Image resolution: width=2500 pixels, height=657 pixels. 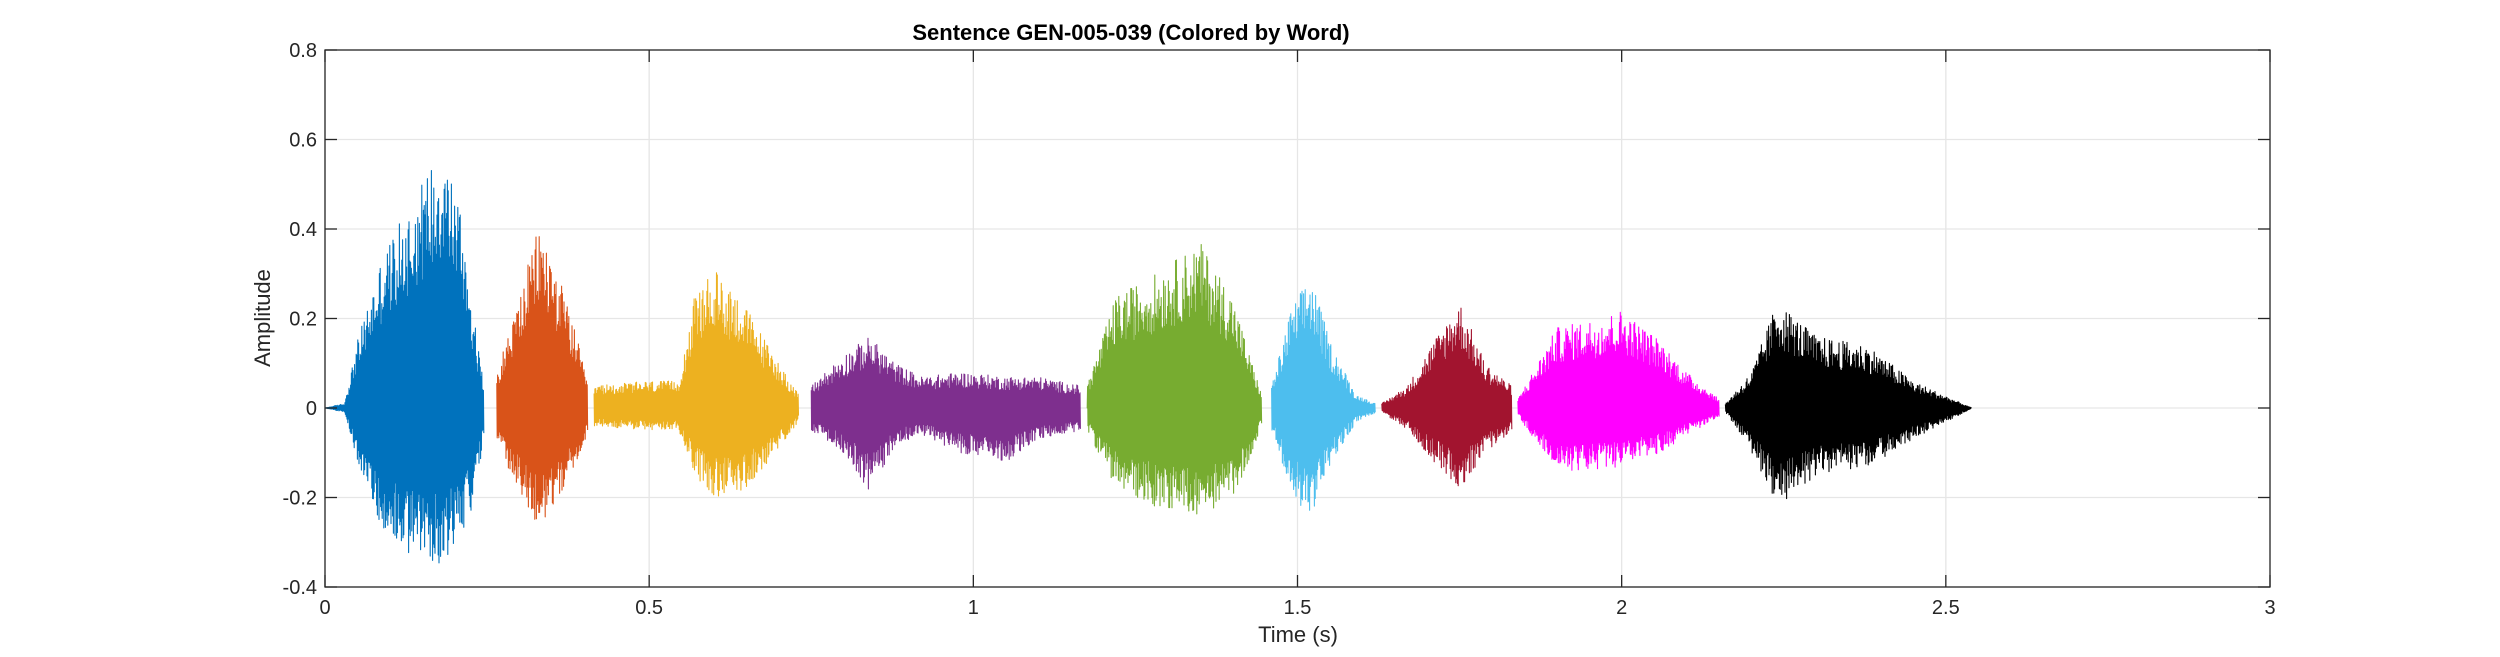 I want to click on y-tick-label: -0.2, so click(x=300, y=499).